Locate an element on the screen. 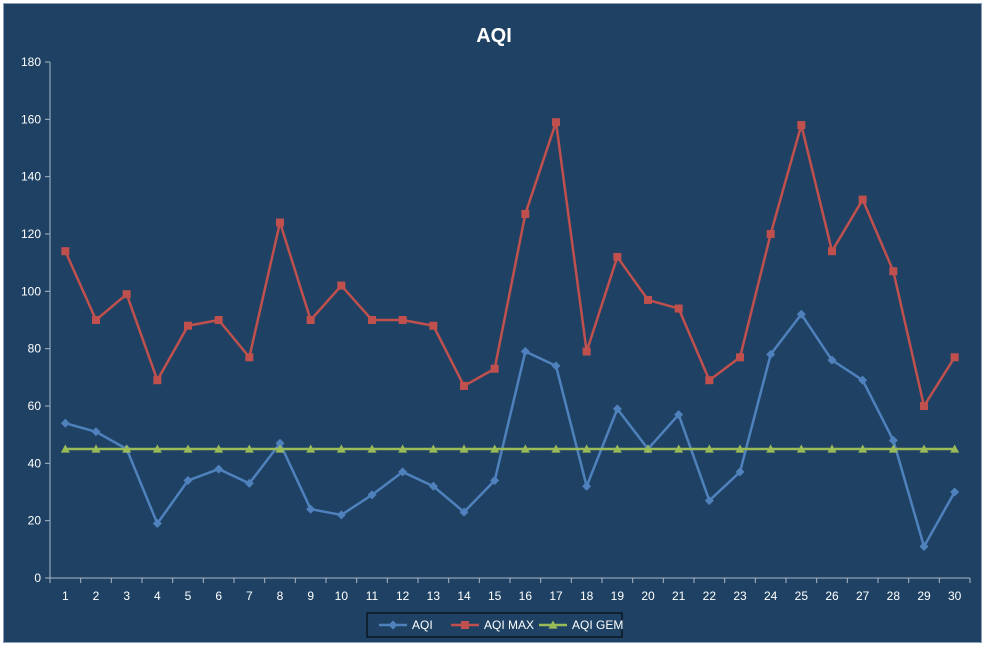 The width and height of the screenshot is (987, 648). x-tick-label: 17 is located at coordinates (556, 596).